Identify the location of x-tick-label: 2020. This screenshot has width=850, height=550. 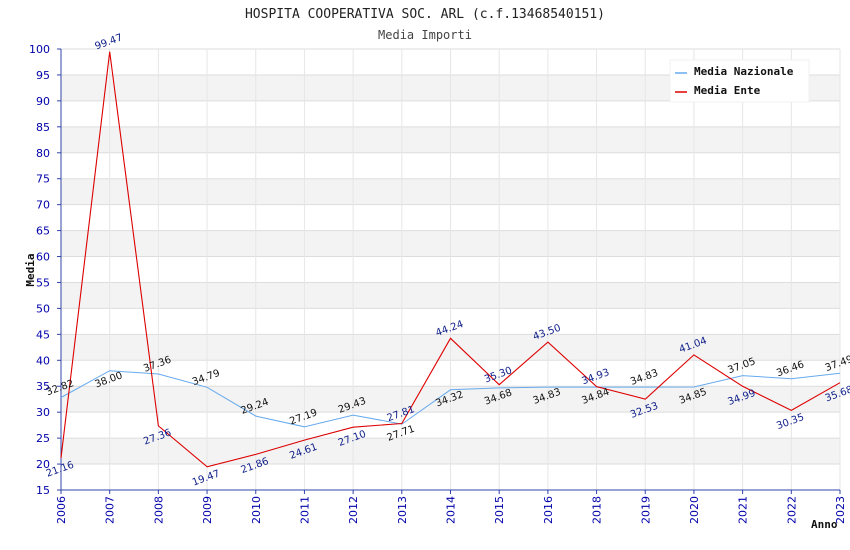
(694, 510).